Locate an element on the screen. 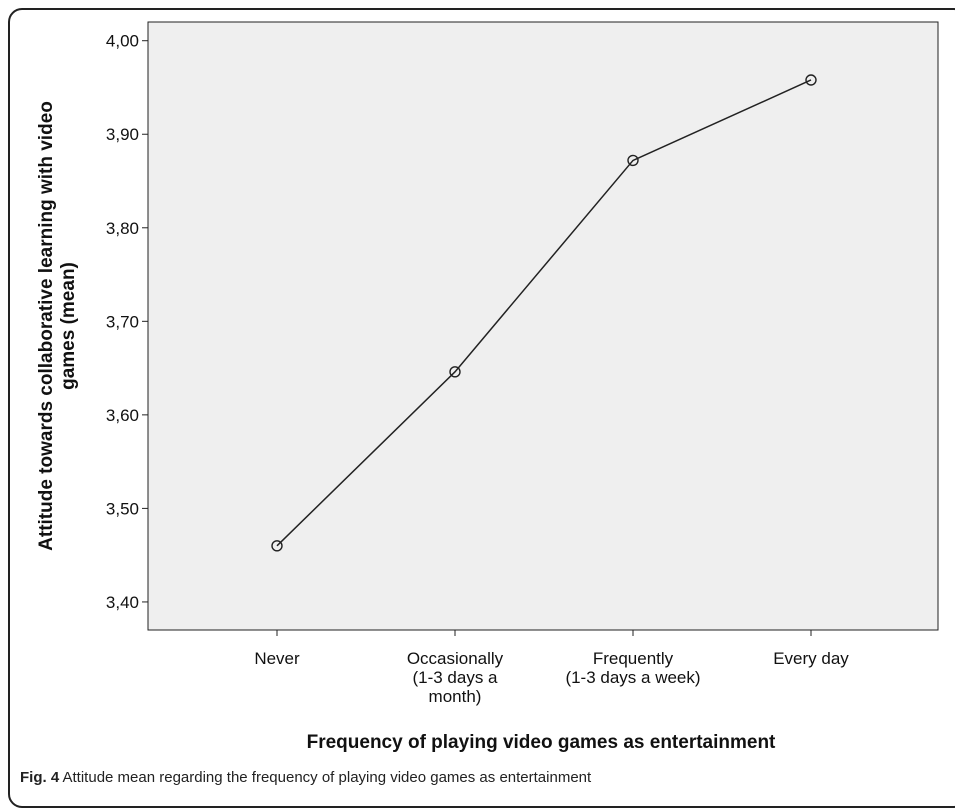 The height and width of the screenshot is (808, 955). y-tick-label: 3,40 is located at coordinates (122, 602).